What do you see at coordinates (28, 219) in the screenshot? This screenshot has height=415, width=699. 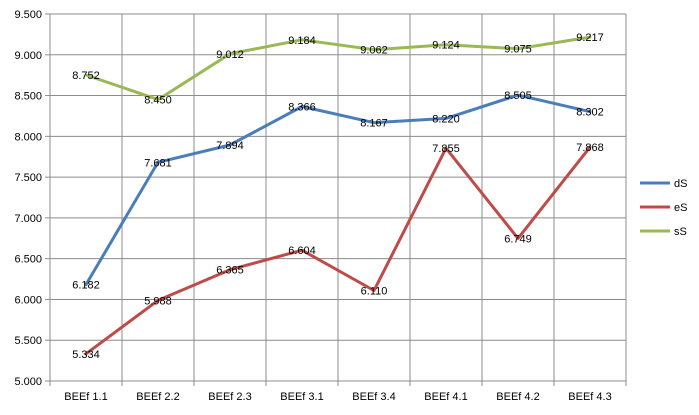 I see `y-tick-label: 7.000` at bounding box center [28, 219].